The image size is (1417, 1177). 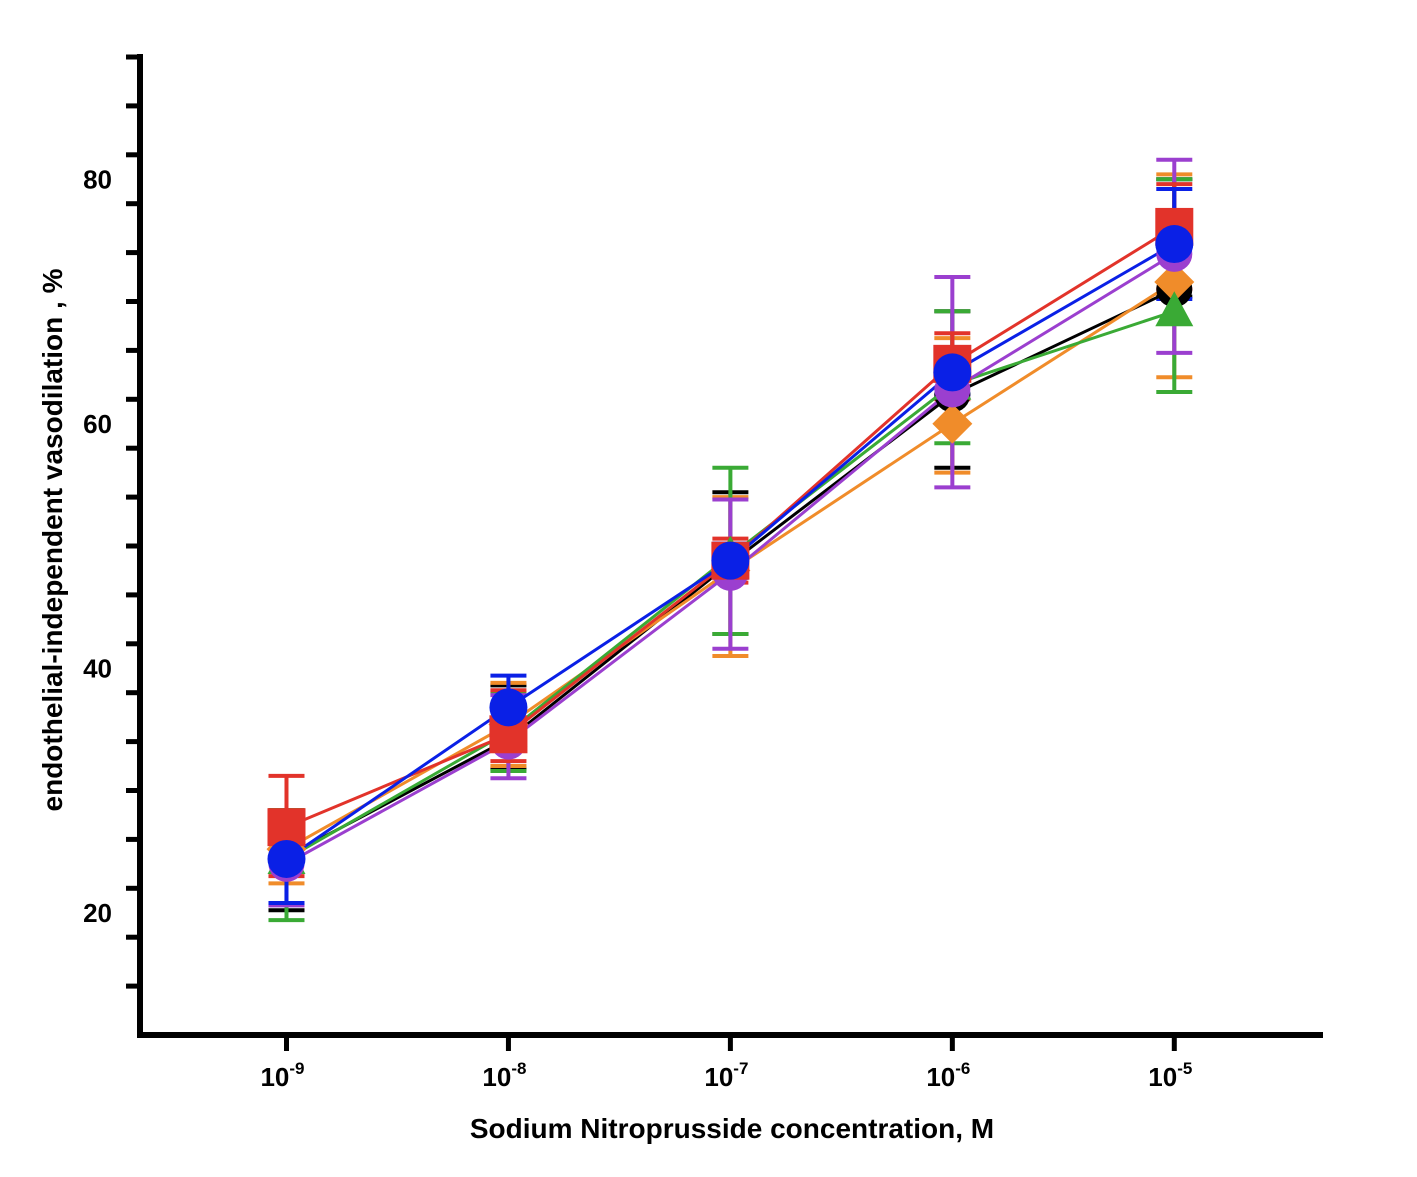 I want to click on y-ticks: 20 40 60 80, so click(x=111, y=521).